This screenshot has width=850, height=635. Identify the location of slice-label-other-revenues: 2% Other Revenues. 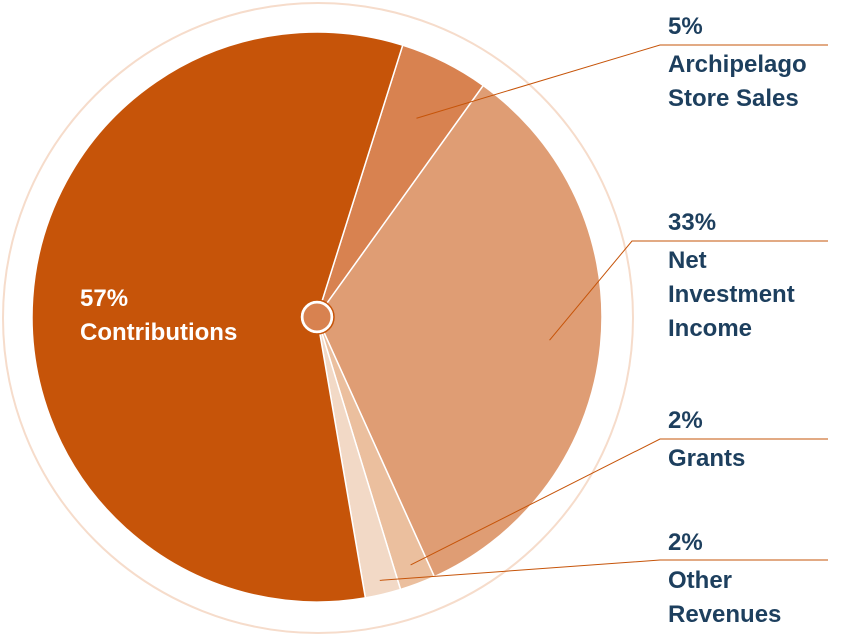
(724, 579).